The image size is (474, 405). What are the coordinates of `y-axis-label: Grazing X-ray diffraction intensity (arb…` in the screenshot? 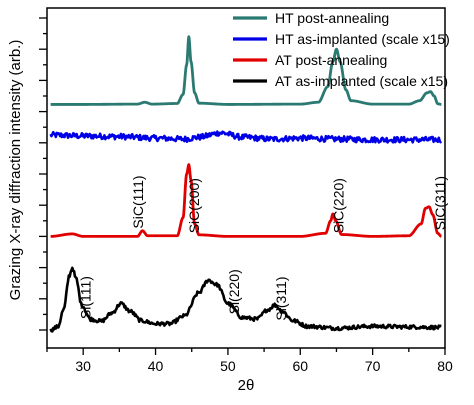 It's located at (15, 170).